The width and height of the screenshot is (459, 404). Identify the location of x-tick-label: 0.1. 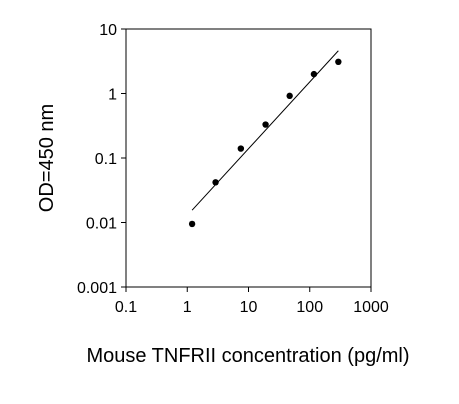
(126, 307).